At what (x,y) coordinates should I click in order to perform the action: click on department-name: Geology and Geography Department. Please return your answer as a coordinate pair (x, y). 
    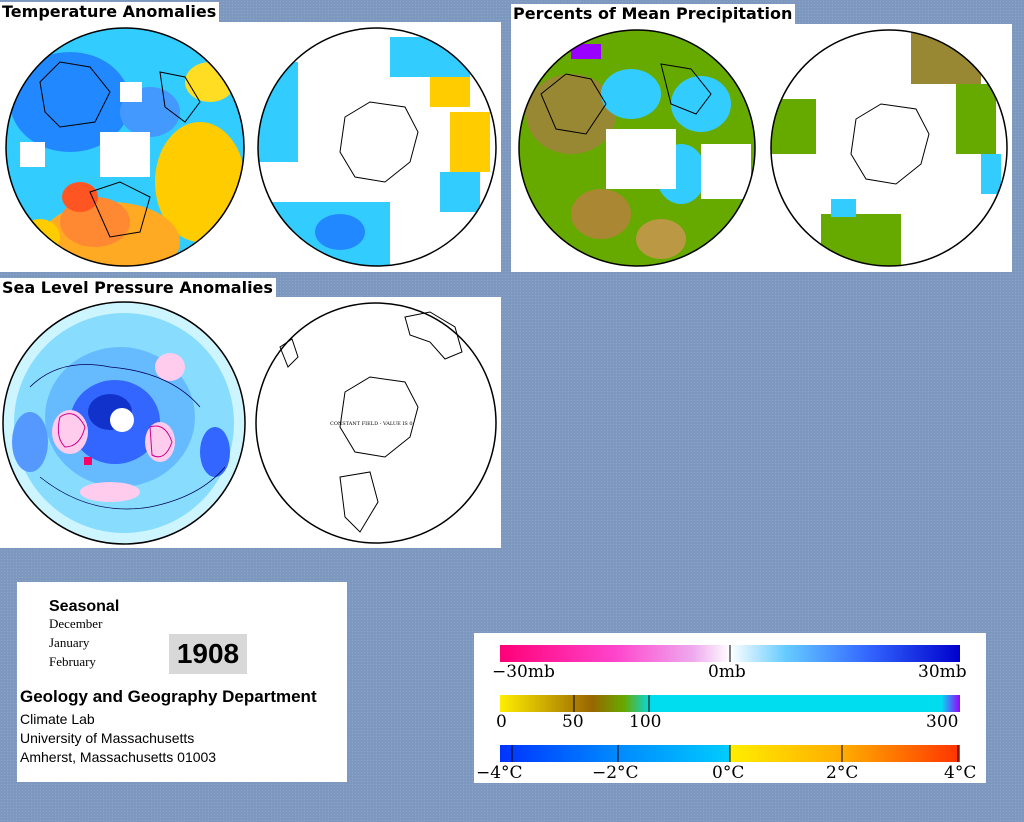
    Looking at the image, I should click on (168, 696).